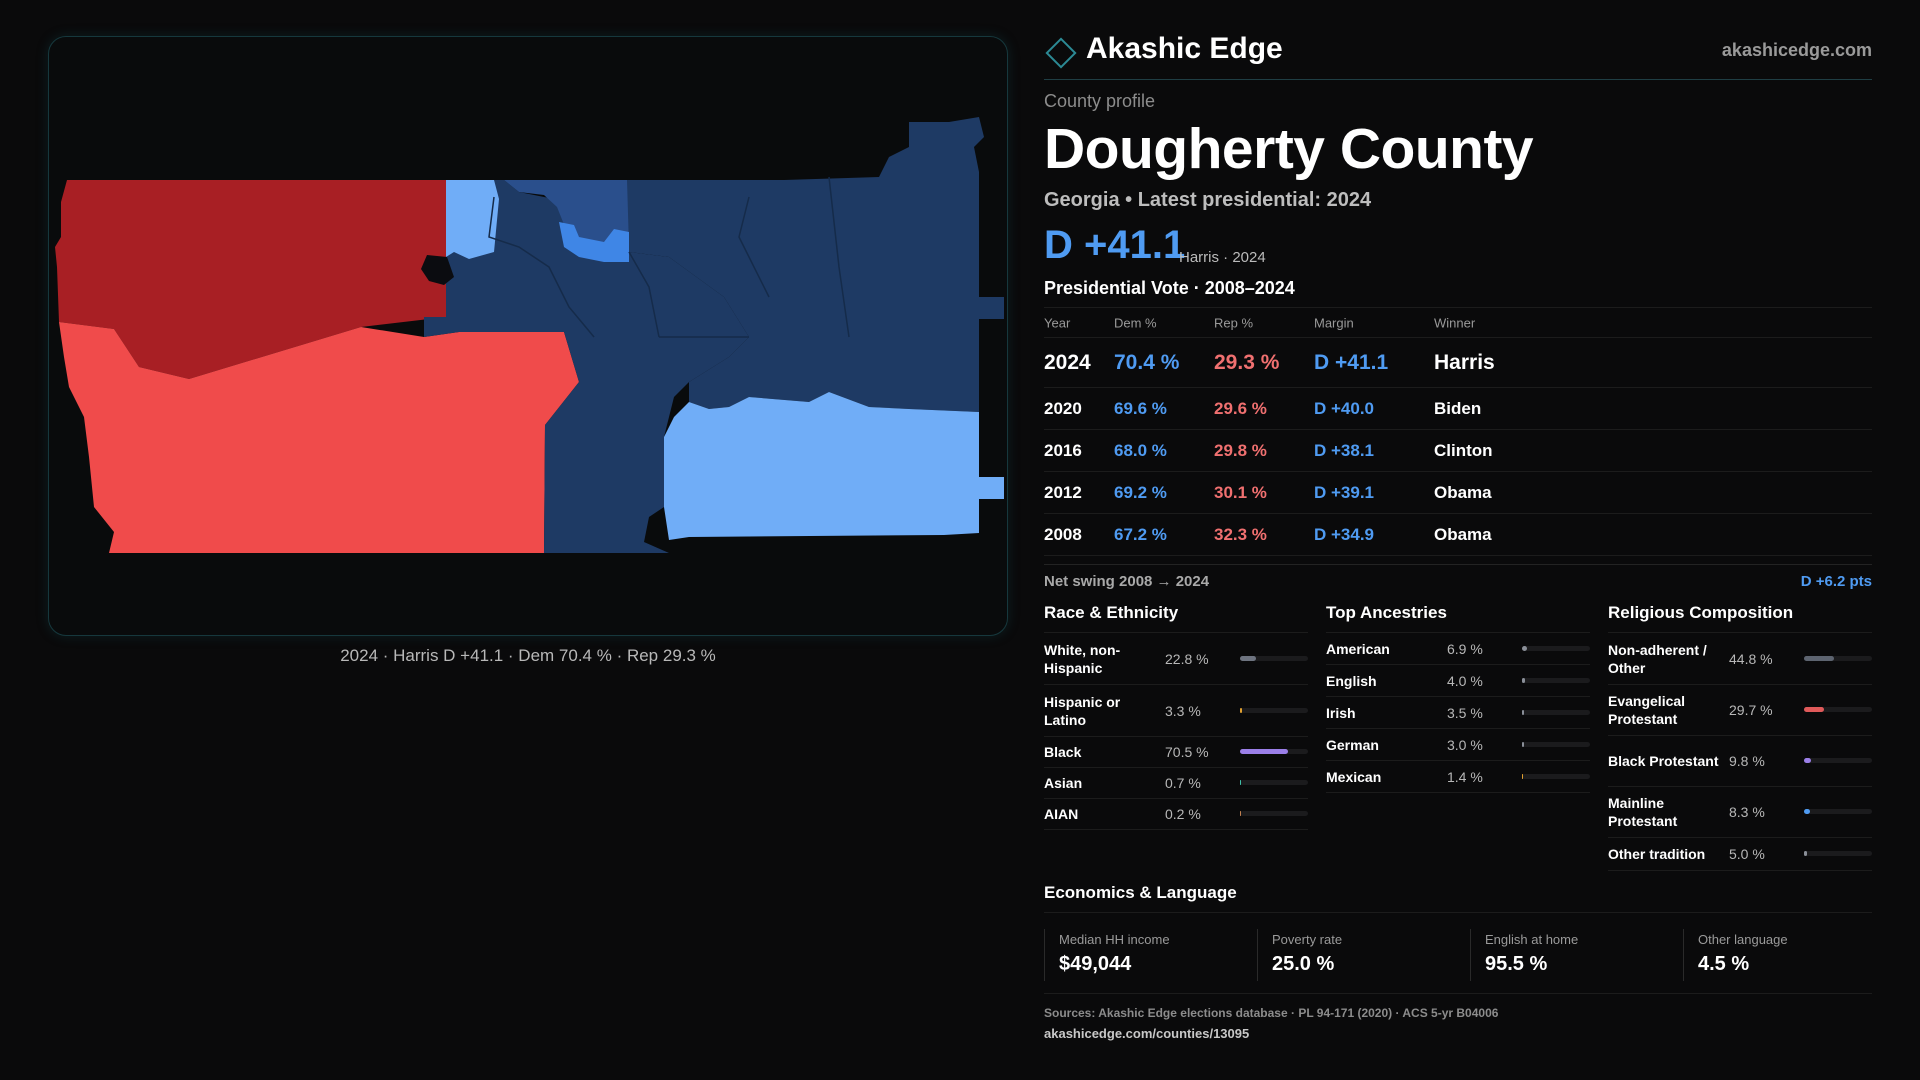 The image size is (1920, 1080). Describe the element at coordinates (250, 279) in the screenshot. I see `precinct-northwest` at that location.